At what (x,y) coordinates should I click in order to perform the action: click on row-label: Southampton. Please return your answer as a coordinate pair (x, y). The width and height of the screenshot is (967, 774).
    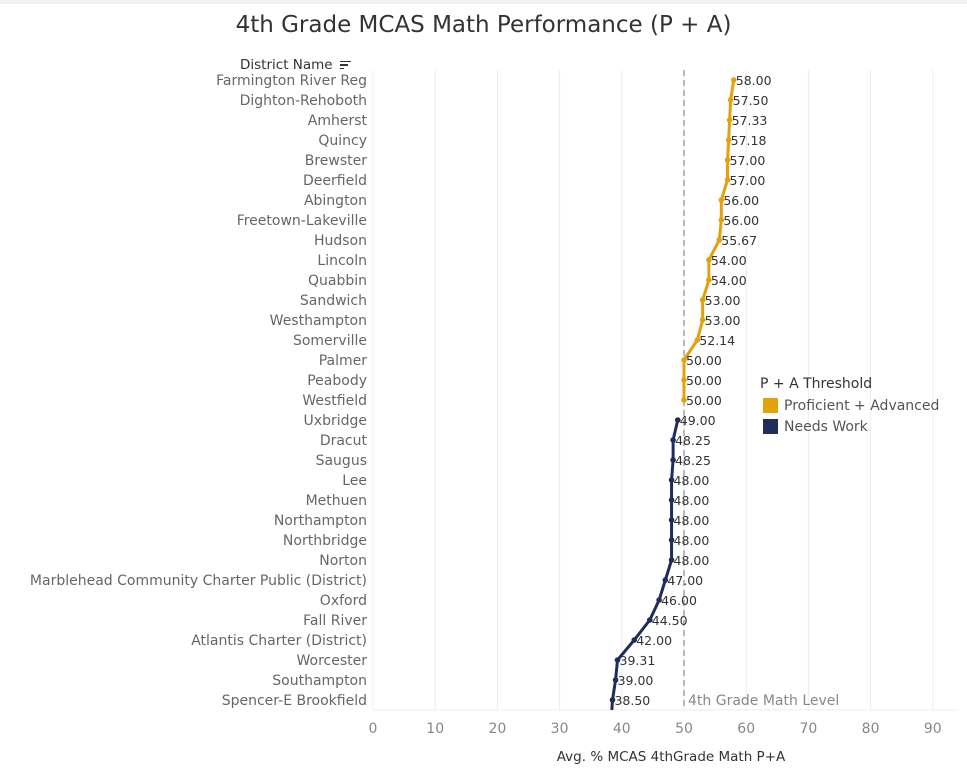
    Looking at the image, I should click on (319, 681).